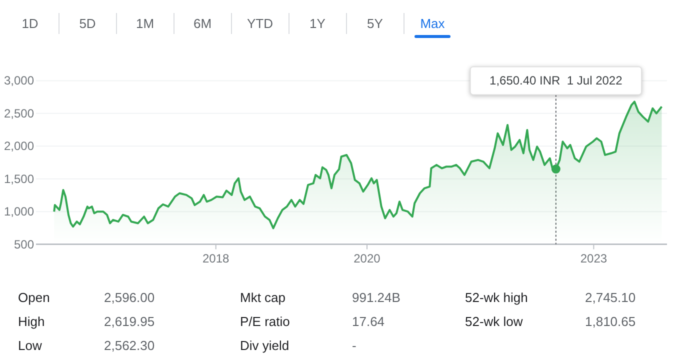 The width and height of the screenshot is (680, 360). I want to click on text: Mkt cap, so click(263, 297).